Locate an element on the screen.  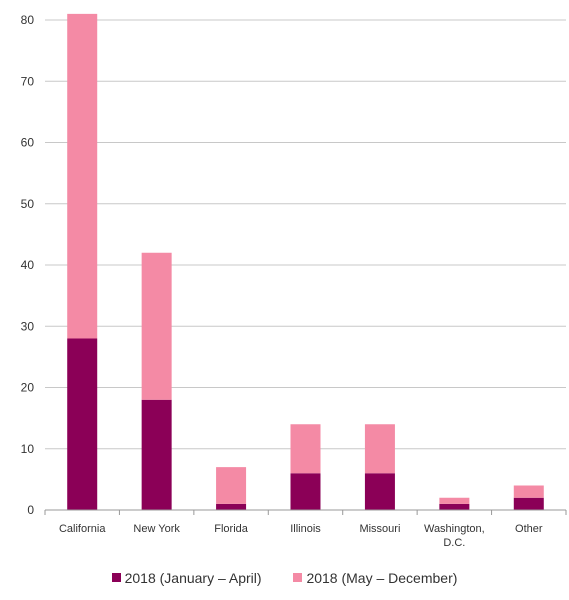
legend-label-jan-apr: 2018 (January – April) is located at coordinates (193, 578).